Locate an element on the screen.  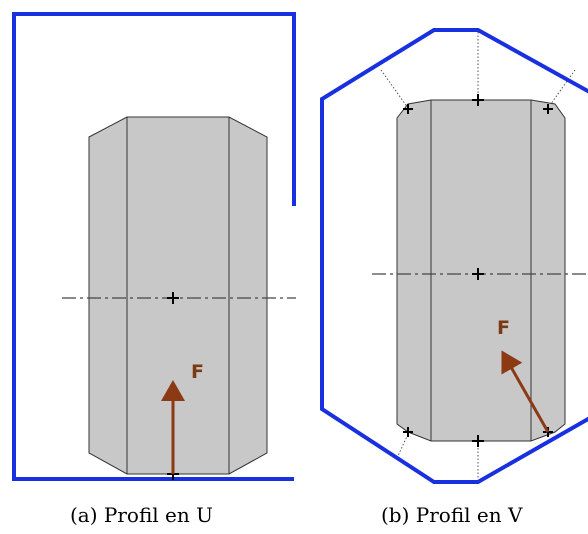
u-force-label: F is located at coordinates (197, 372).